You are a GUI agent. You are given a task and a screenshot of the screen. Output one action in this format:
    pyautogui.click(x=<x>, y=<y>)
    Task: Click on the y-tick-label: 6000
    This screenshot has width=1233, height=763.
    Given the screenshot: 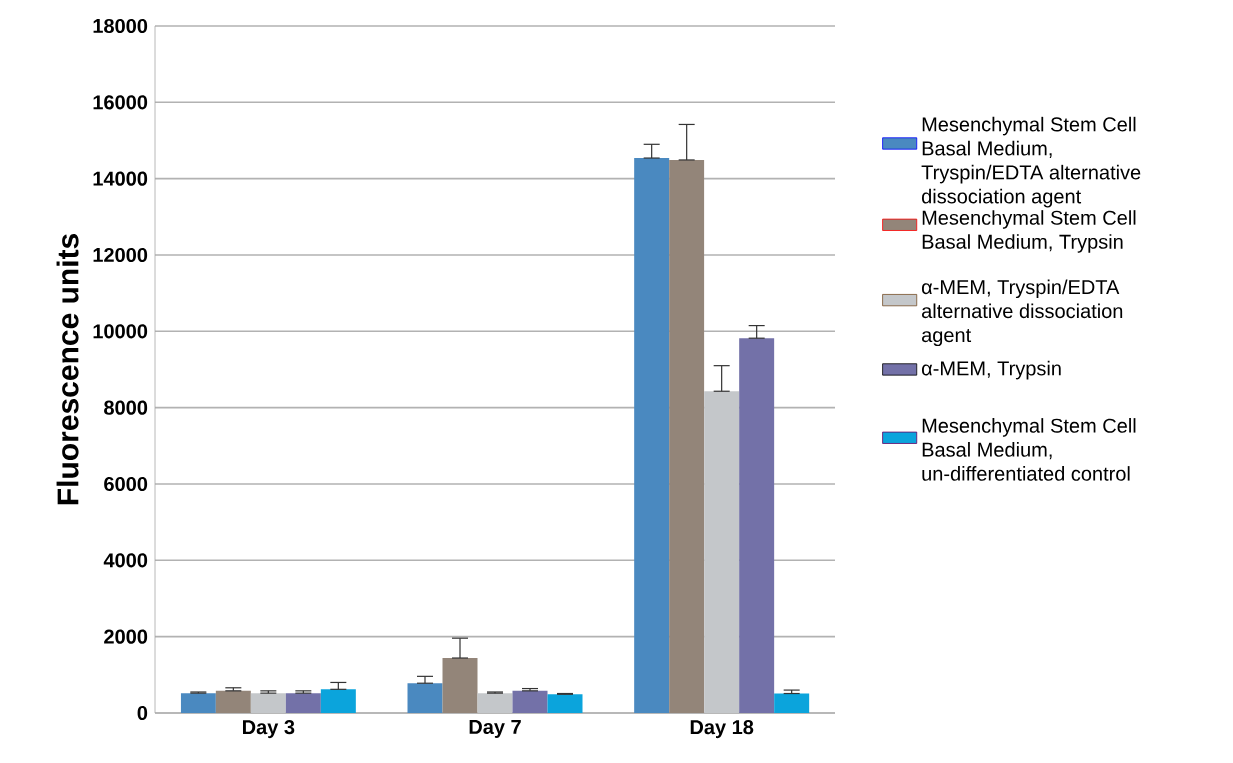 What is the action you would take?
    pyautogui.click(x=126, y=484)
    